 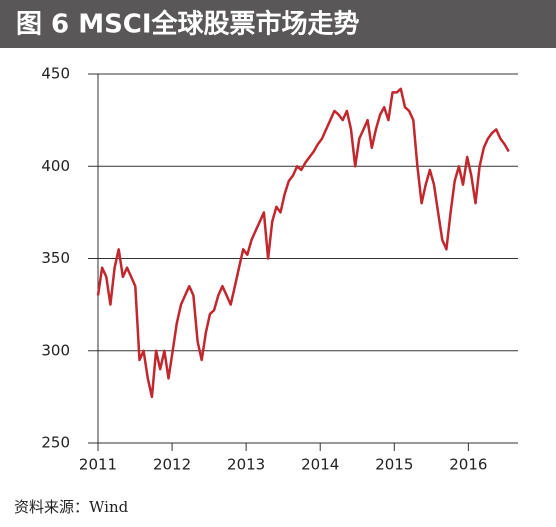 I want to click on y-tick-label: 250, so click(x=55, y=443).